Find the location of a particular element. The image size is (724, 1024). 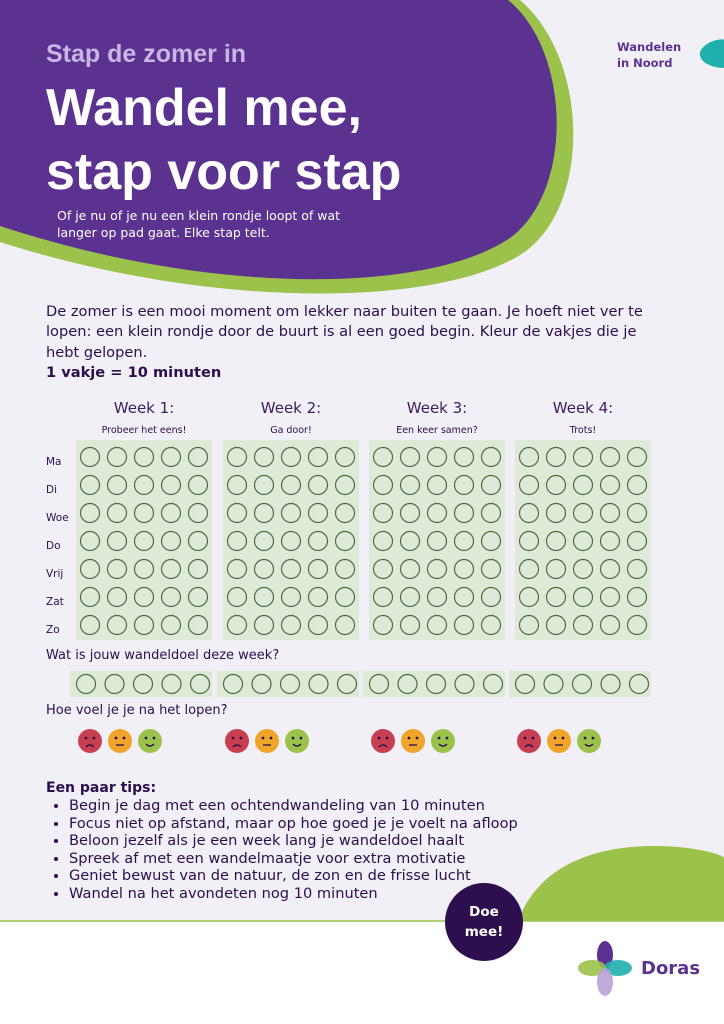

day-label: Di is located at coordinates (51, 490).